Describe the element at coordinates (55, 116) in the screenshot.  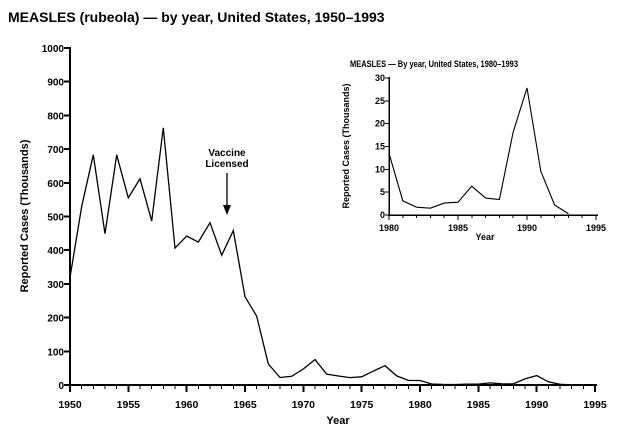
I see `y-tick-label: 800` at that location.